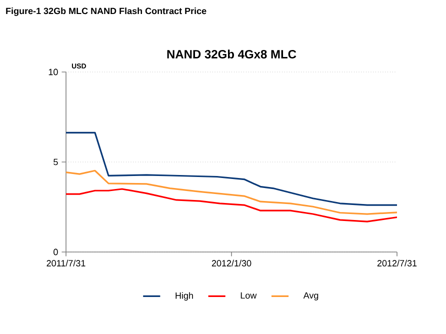 The height and width of the screenshot is (334, 446). Describe the element at coordinates (66, 263) in the screenshot. I see `x-tick-label: 2011/7/31` at that location.